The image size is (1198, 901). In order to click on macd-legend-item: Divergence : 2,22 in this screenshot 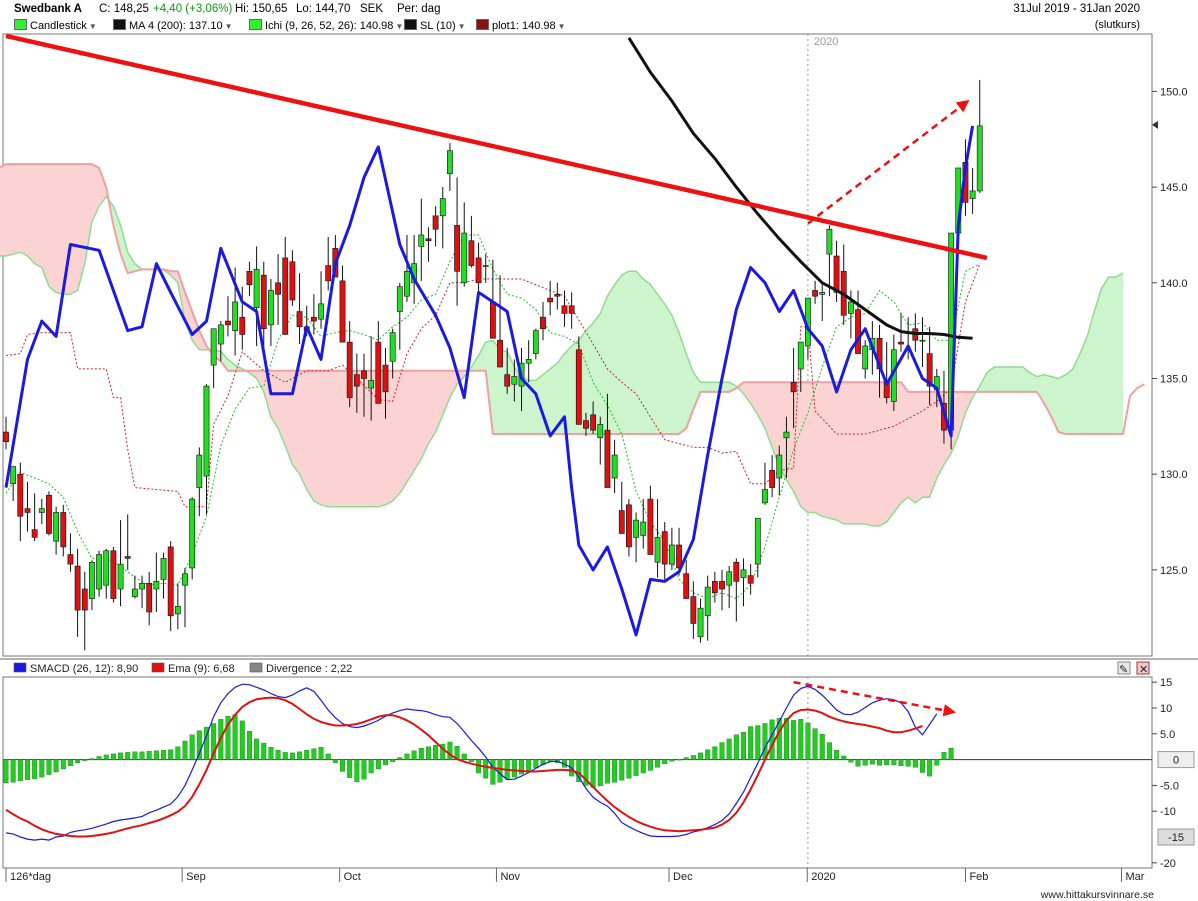, I will do `click(300, 668)`.